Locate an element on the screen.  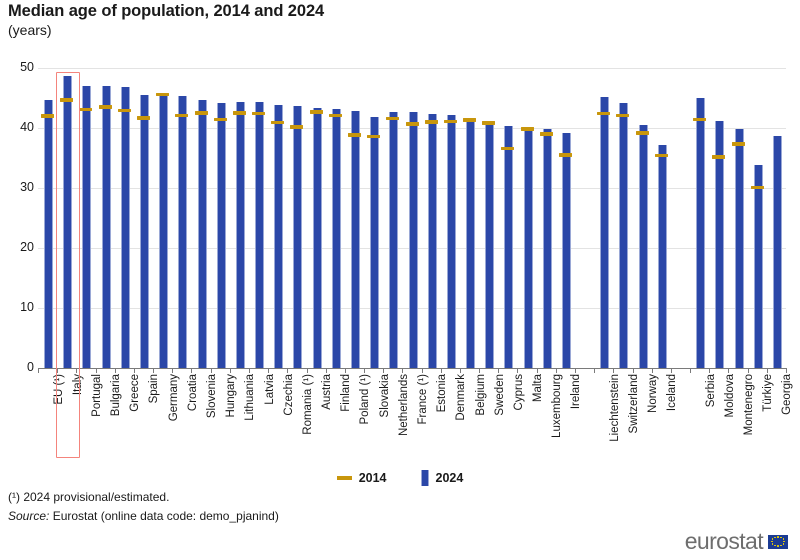
x-axis-label: Poland (¹) is located at coordinates (365, 399).